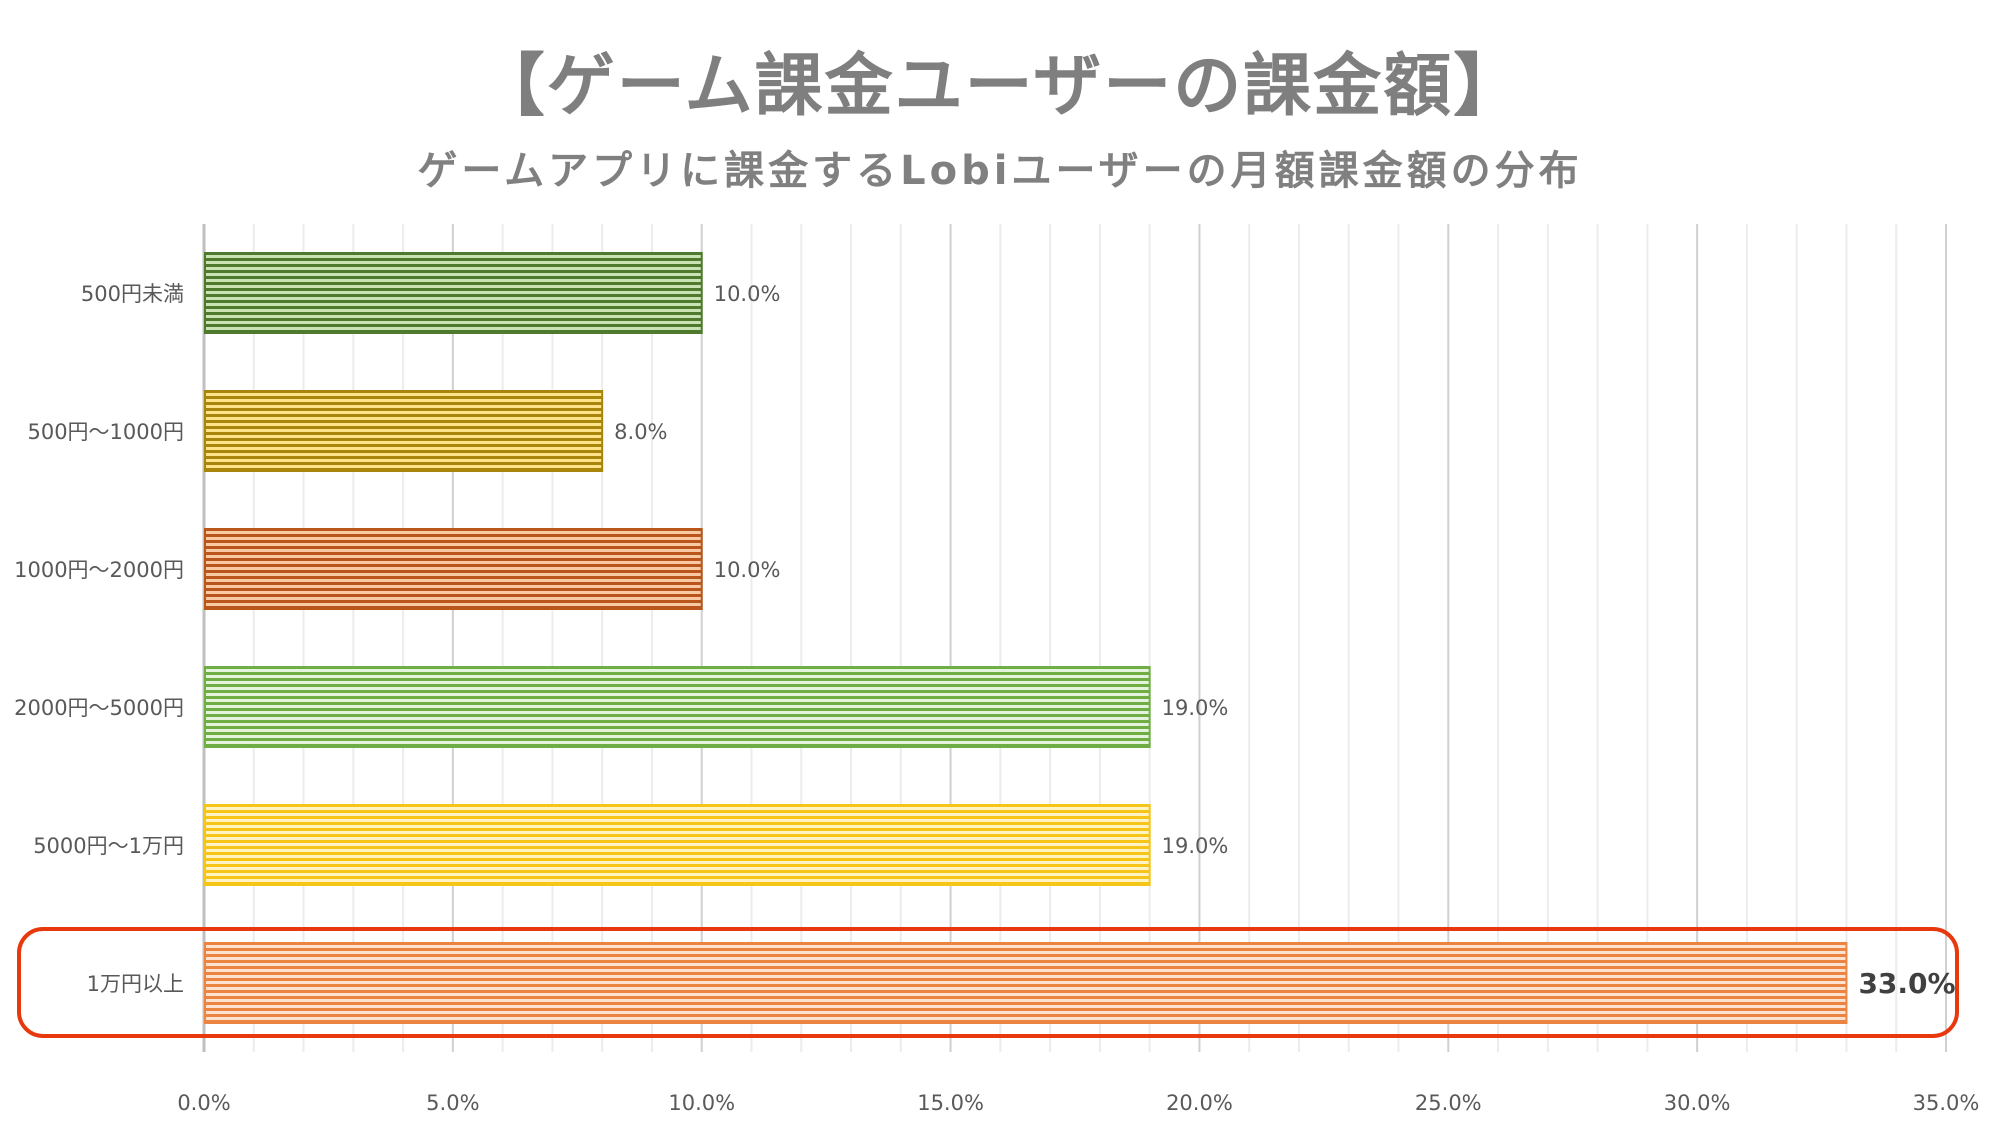  What do you see at coordinates (1697, 1103) in the screenshot?
I see `x-tick-label: 30.0%` at bounding box center [1697, 1103].